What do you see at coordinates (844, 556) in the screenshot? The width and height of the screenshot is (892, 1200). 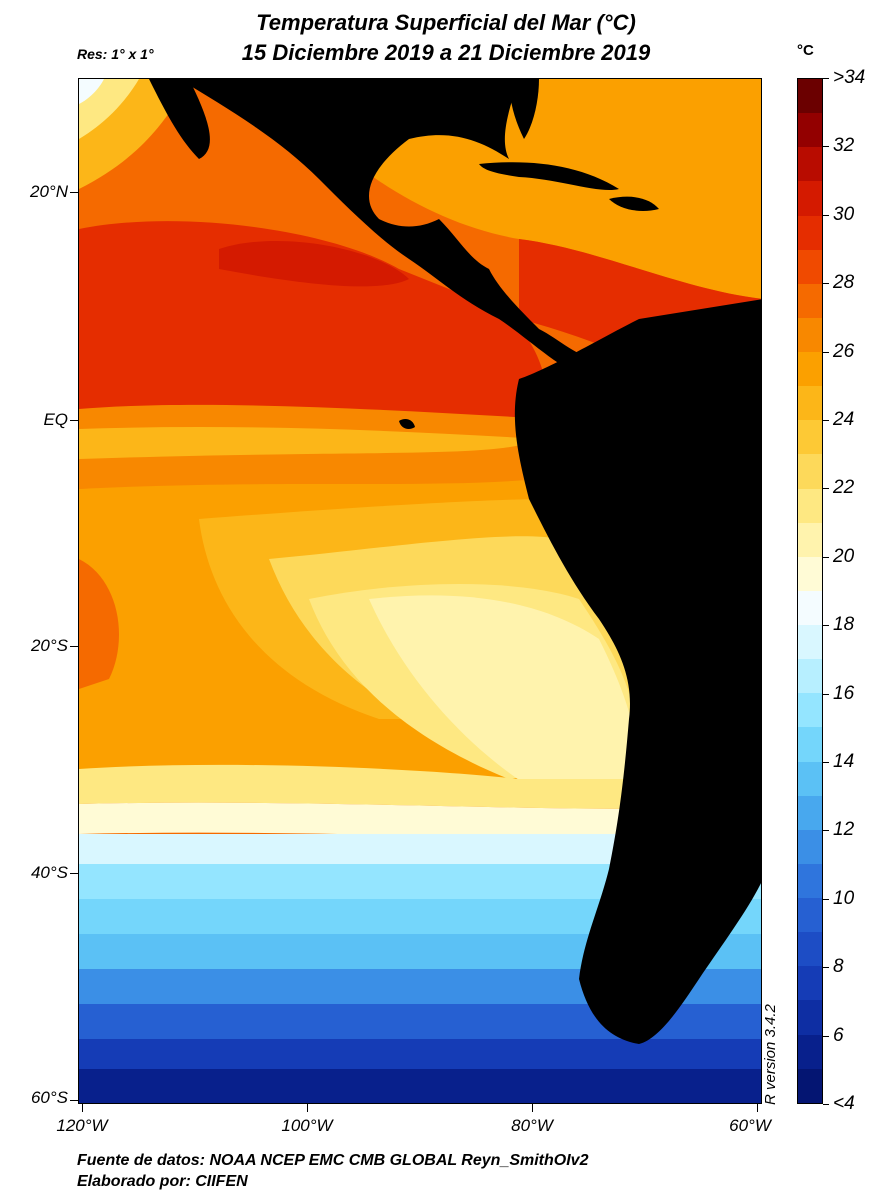 I see `colorbar-label: 20` at bounding box center [844, 556].